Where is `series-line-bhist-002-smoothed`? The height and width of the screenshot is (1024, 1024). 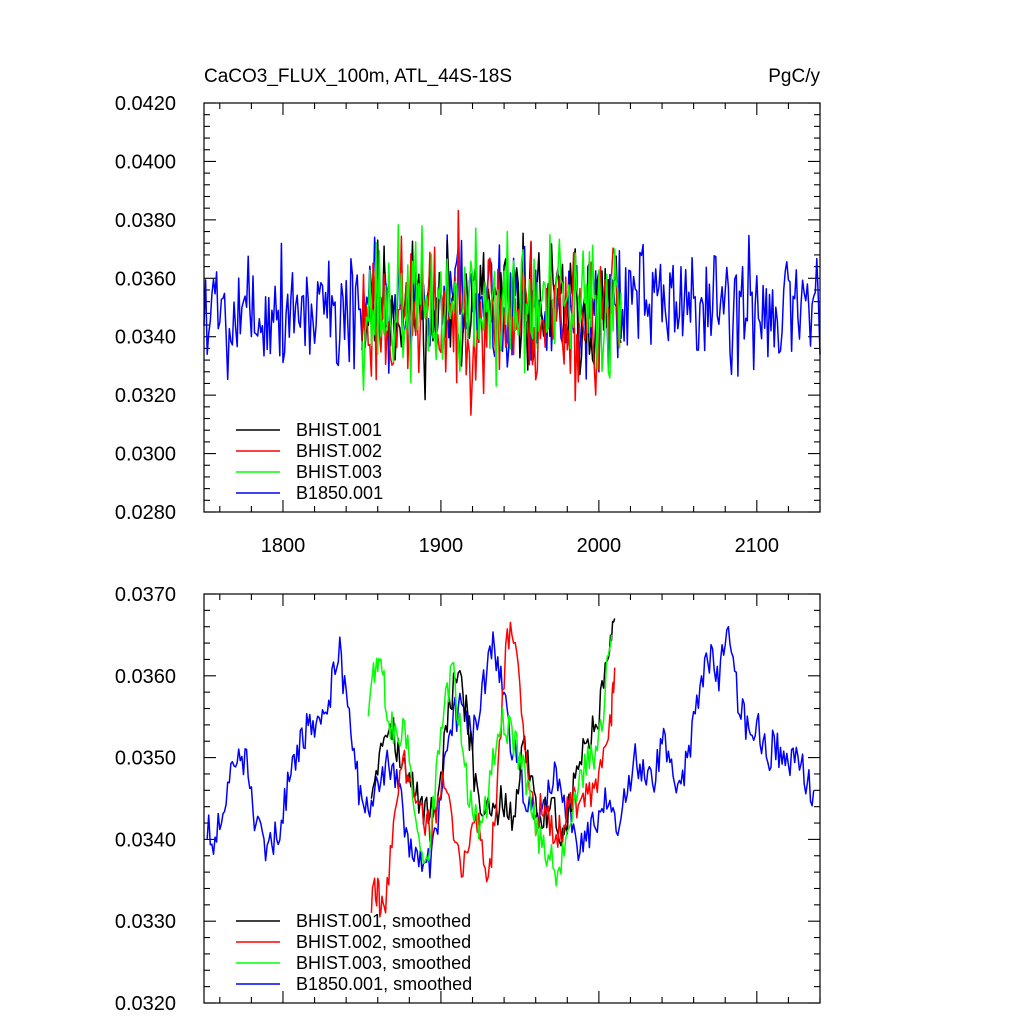
series-line-bhist-002-smoothed is located at coordinates (493, 769).